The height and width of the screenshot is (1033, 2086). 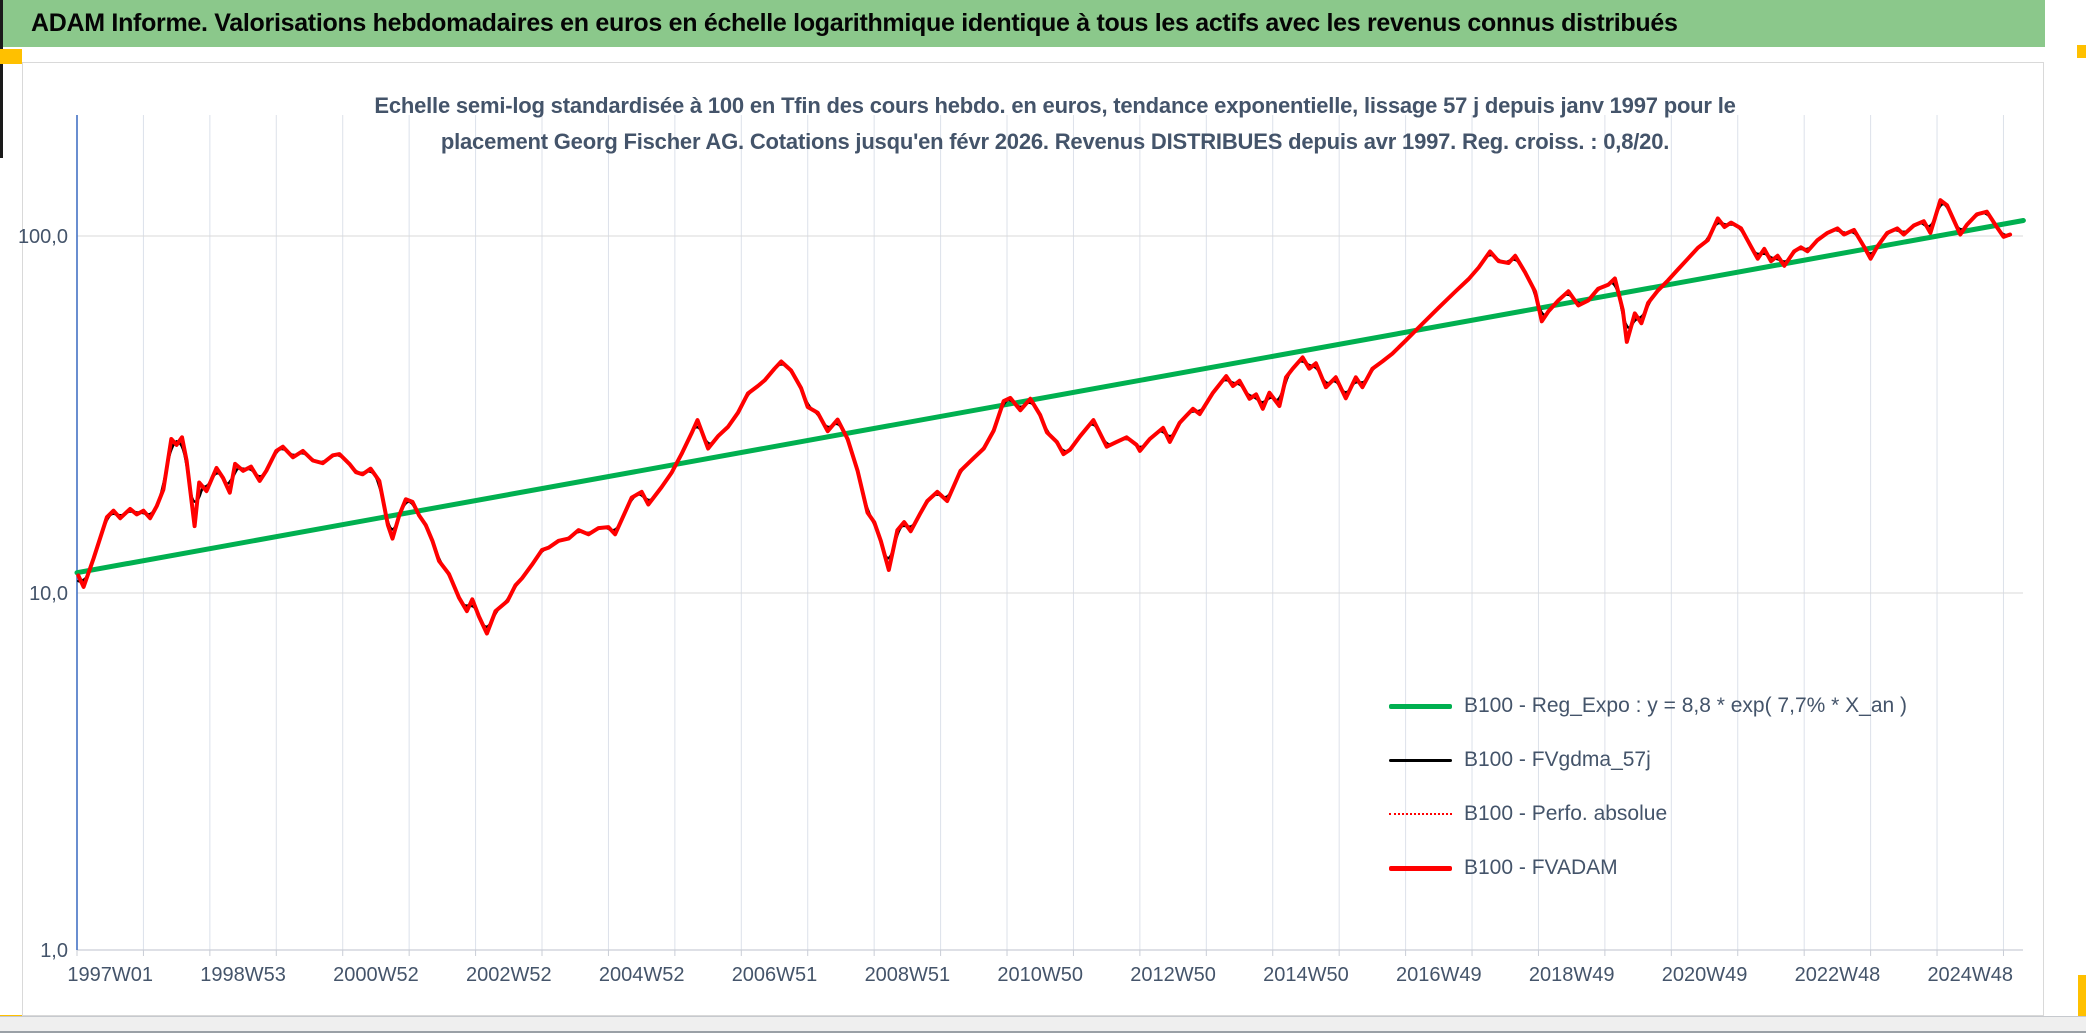 I want to click on legend-sample-fvadam, so click(x=1420, y=868).